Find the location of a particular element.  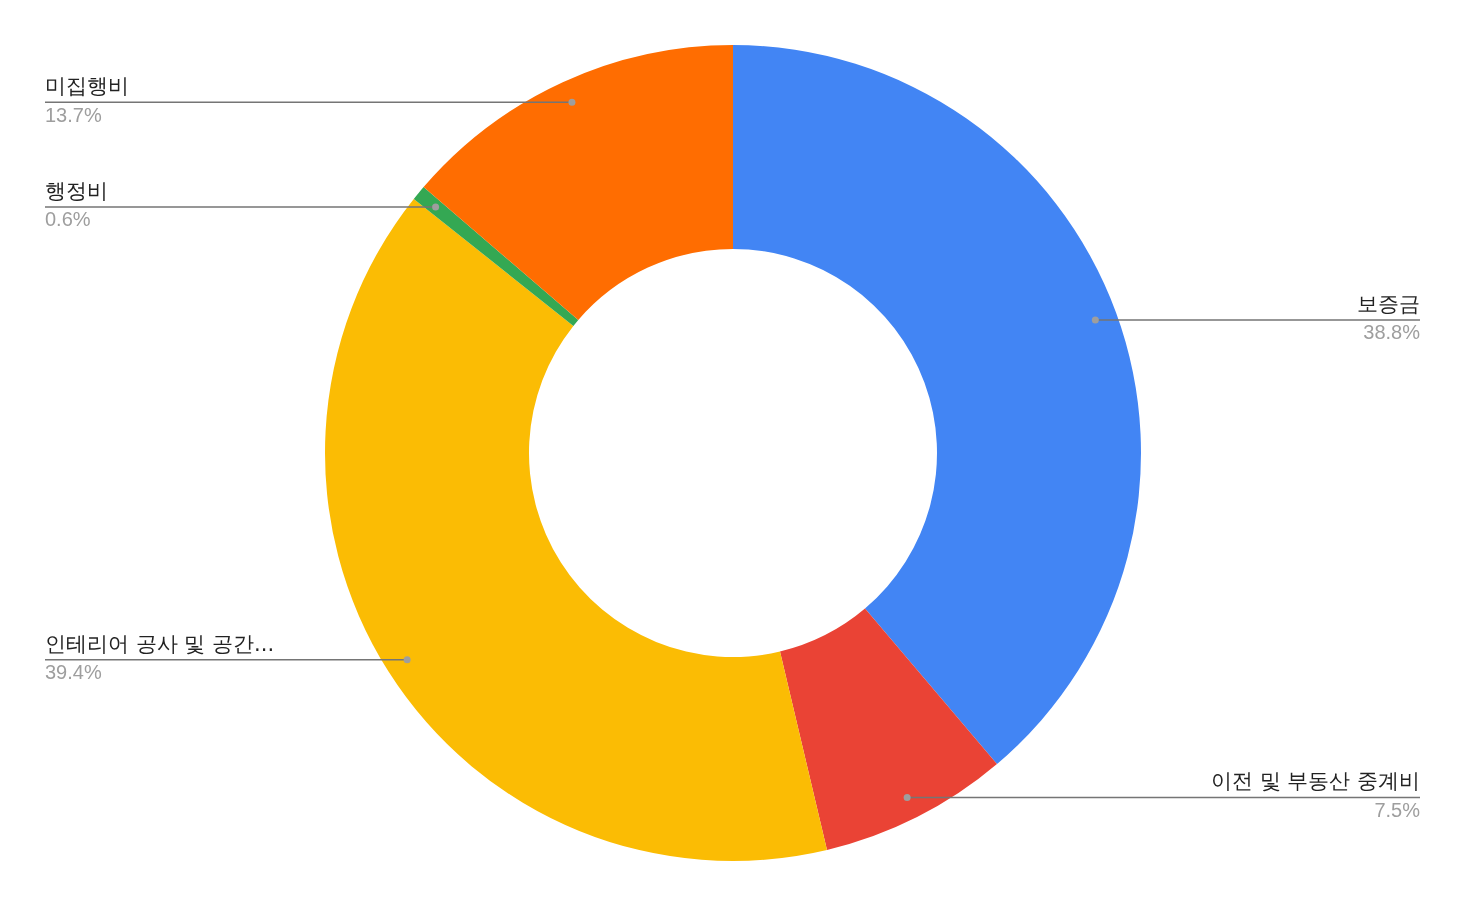

data-label: 0.6% is located at coordinates (68, 219).